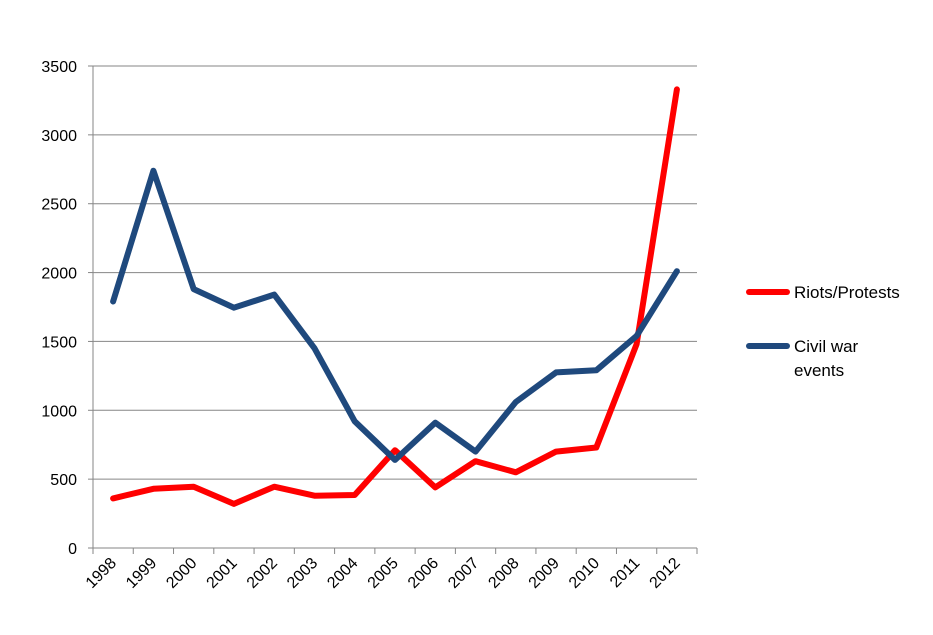 Image resolution: width=933 pixels, height=635 pixels. I want to click on x-tick-label: 2006, so click(423, 573).